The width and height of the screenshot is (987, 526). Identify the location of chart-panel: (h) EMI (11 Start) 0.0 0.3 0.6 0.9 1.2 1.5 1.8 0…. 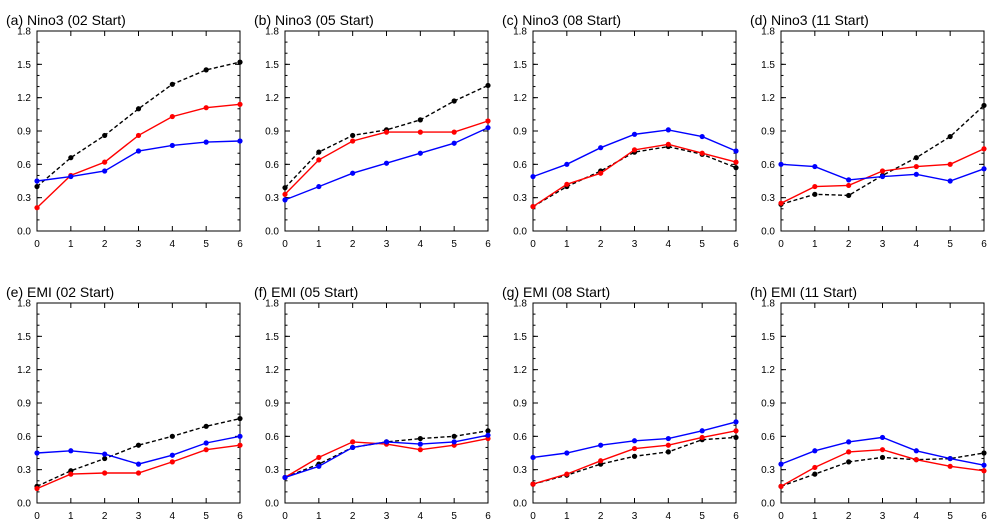
(868, 403).